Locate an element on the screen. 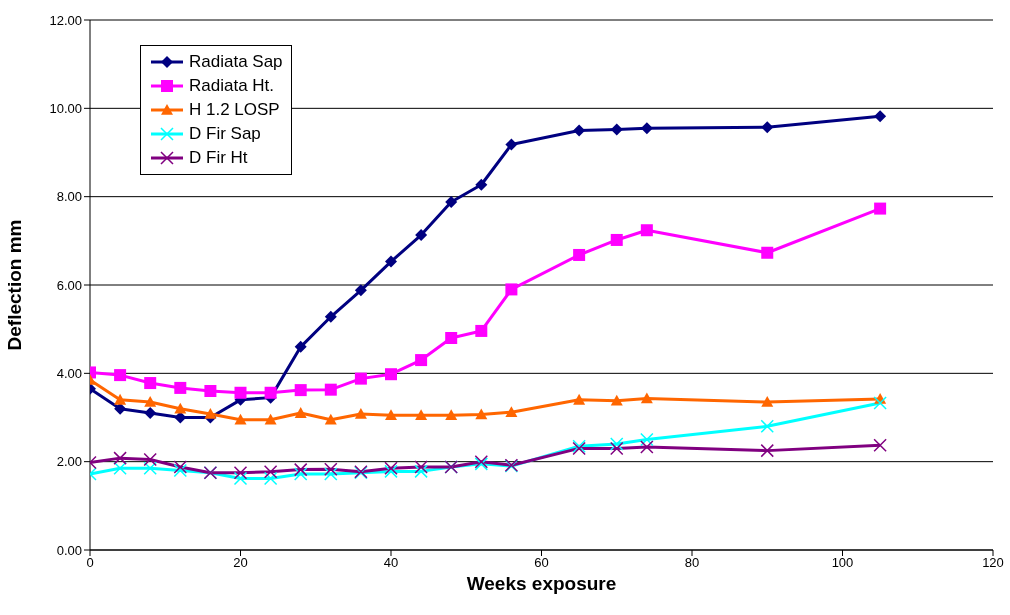  y-tick-label: 12.00 is located at coordinates (65, 20).